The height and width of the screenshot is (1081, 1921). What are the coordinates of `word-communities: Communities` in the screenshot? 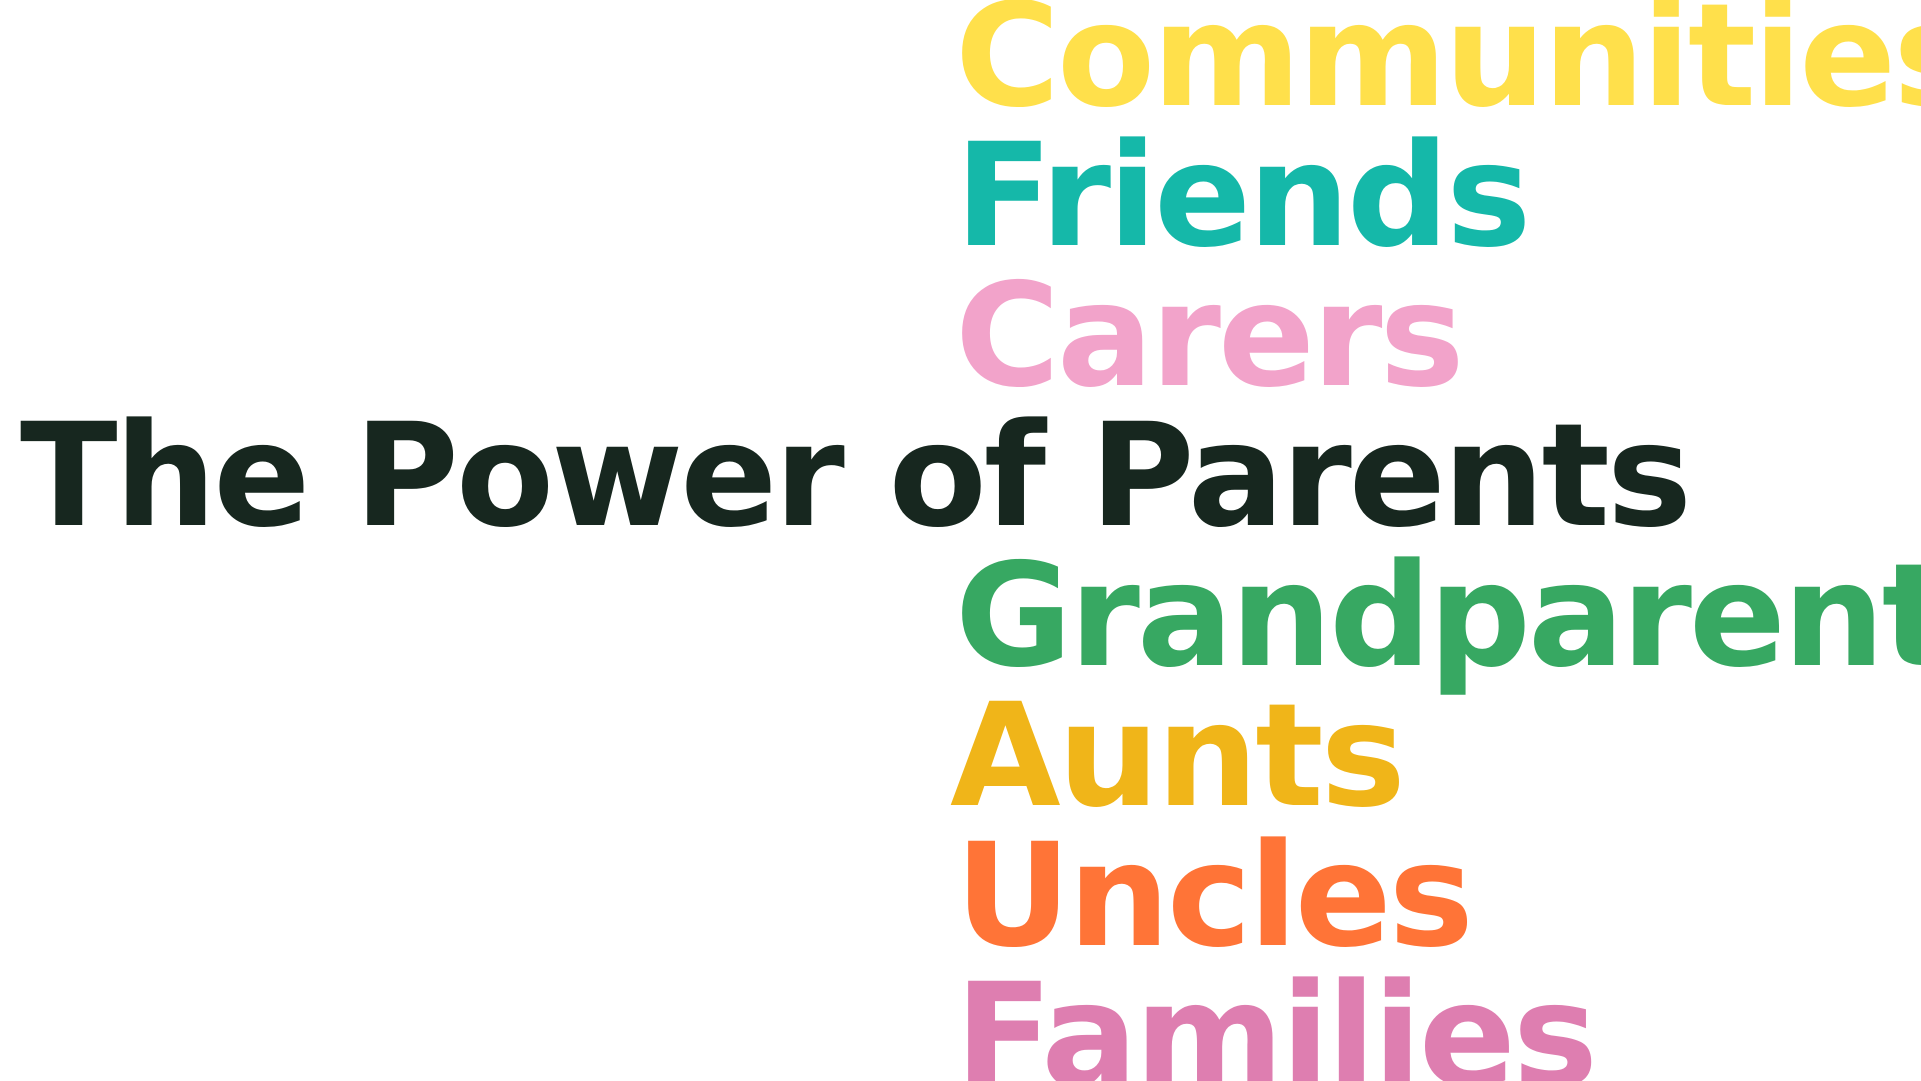 It's located at (1438, 69).